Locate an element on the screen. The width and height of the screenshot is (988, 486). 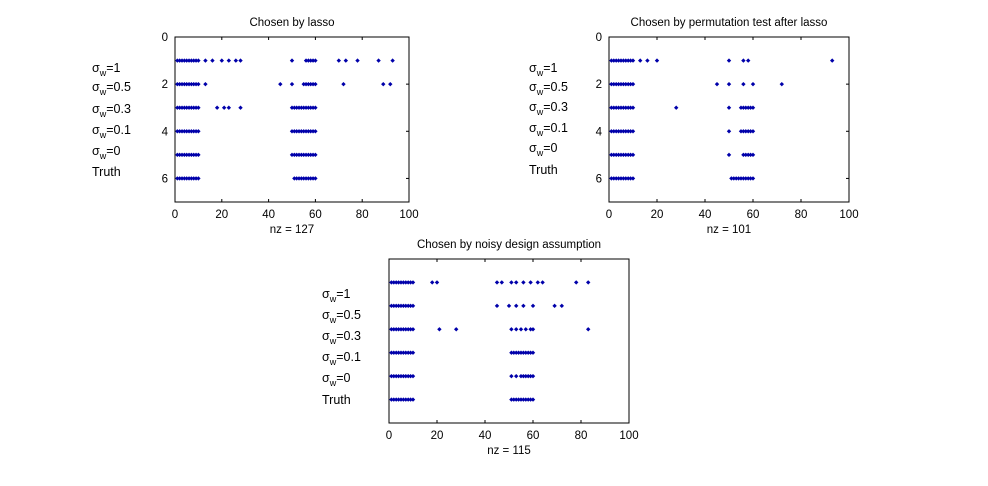
x-tick-label: 100 is located at coordinates (628, 436).